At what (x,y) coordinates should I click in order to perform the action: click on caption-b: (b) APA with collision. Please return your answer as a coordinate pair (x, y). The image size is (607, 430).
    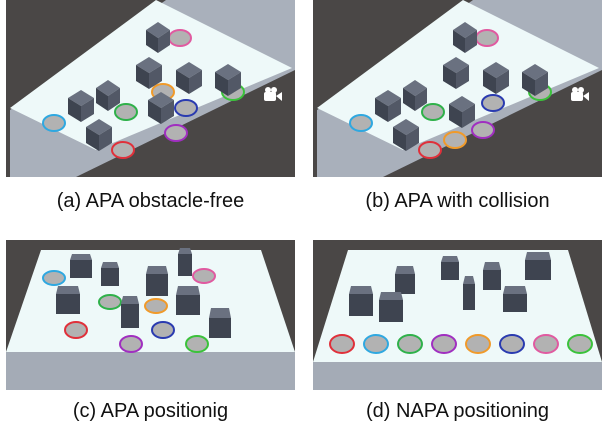
    Looking at the image, I should click on (457, 201).